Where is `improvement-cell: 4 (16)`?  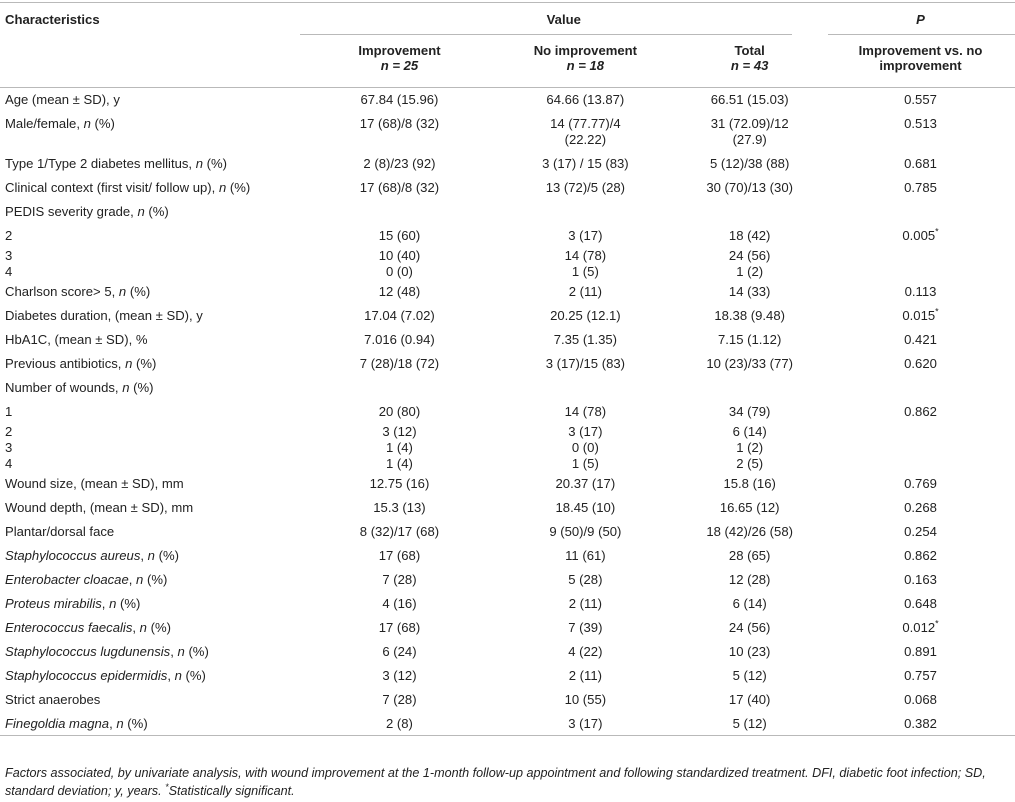 improvement-cell: 4 (16) is located at coordinates (399, 603).